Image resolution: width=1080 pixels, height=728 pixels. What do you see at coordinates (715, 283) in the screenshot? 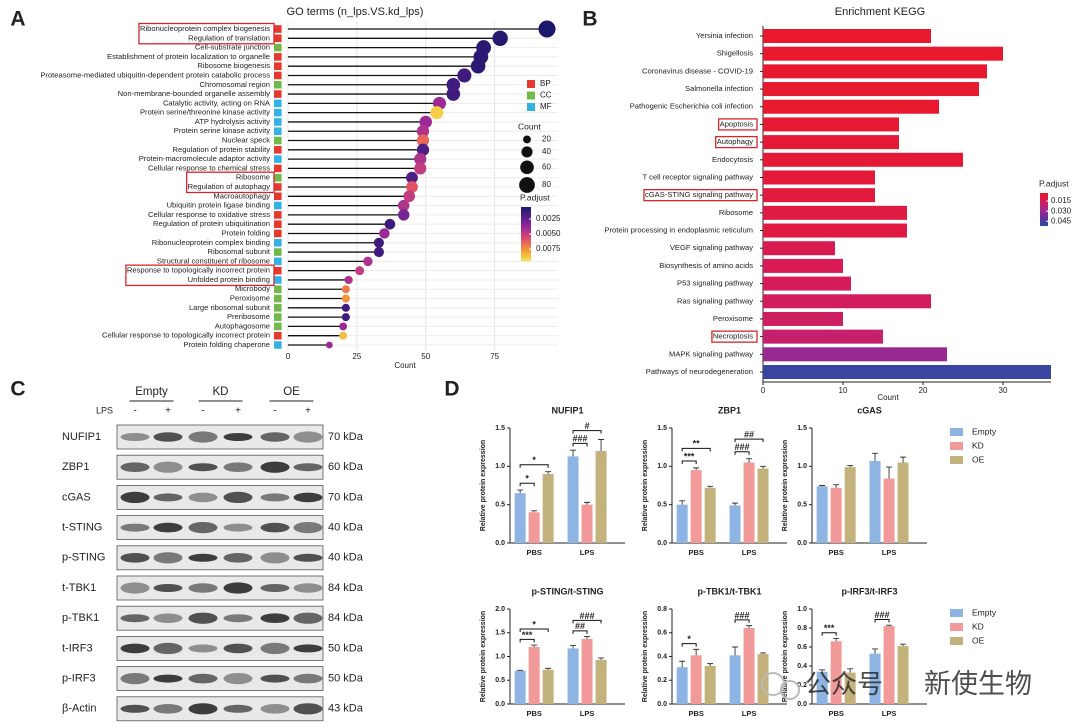
I see `y-tick-label: P53 signaling pathway` at bounding box center [715, 283].